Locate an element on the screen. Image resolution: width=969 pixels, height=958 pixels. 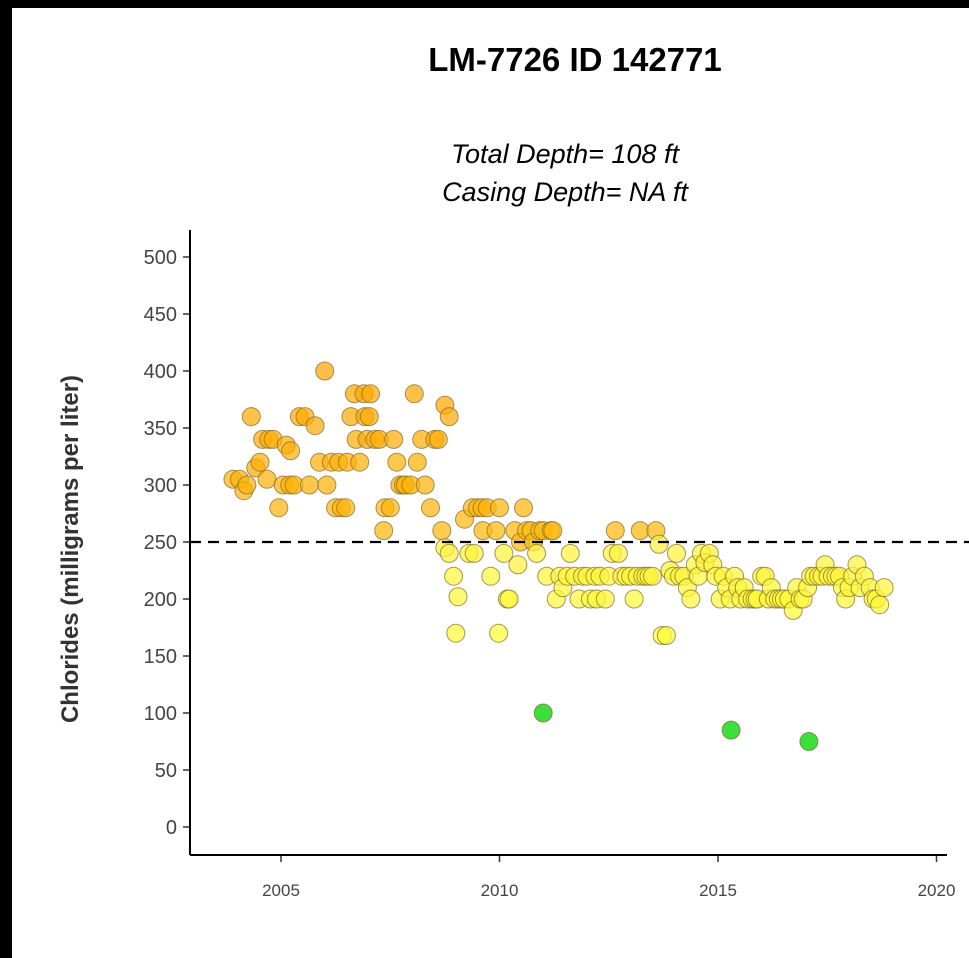
x-tick-label: 2005 is located at coordinates (281, 890).